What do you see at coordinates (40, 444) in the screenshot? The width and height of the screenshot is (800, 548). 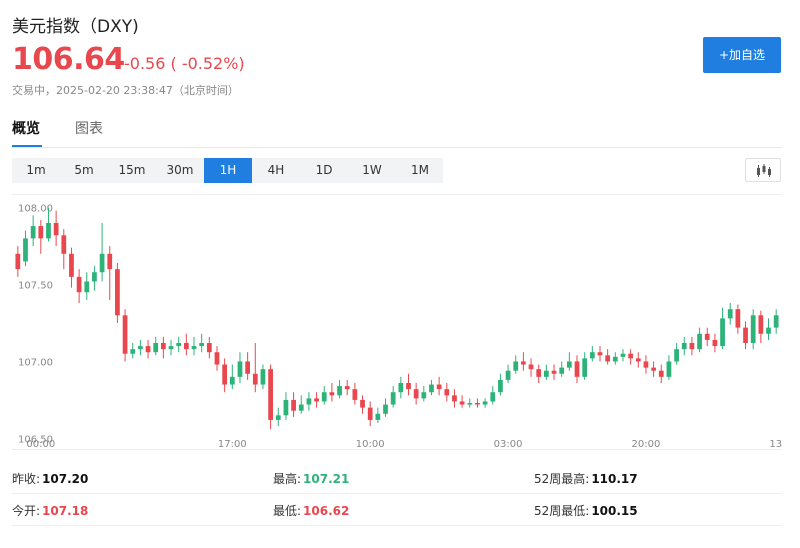 I see `x-tick-label: 00:00` at bounding box center [40, 444].